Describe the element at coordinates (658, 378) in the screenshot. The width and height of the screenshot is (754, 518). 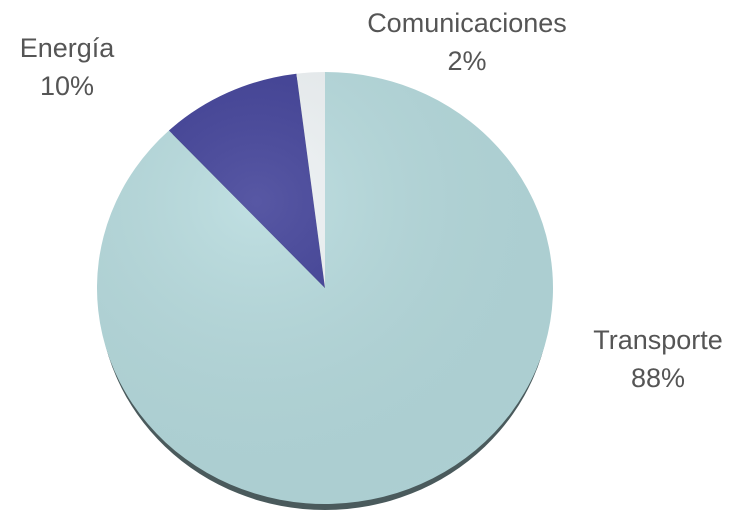
I see `slice-value-label: 88%` at that location.